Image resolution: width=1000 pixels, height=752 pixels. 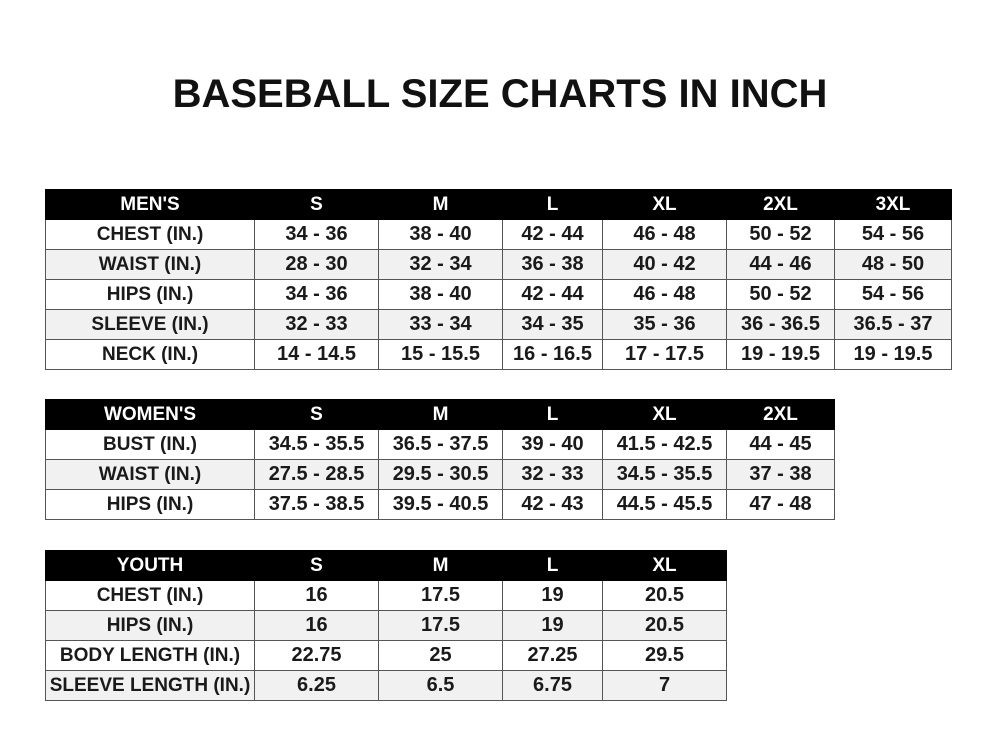 I want to click on size-value-cell: 32 - 34, so click(x=440, y=264).